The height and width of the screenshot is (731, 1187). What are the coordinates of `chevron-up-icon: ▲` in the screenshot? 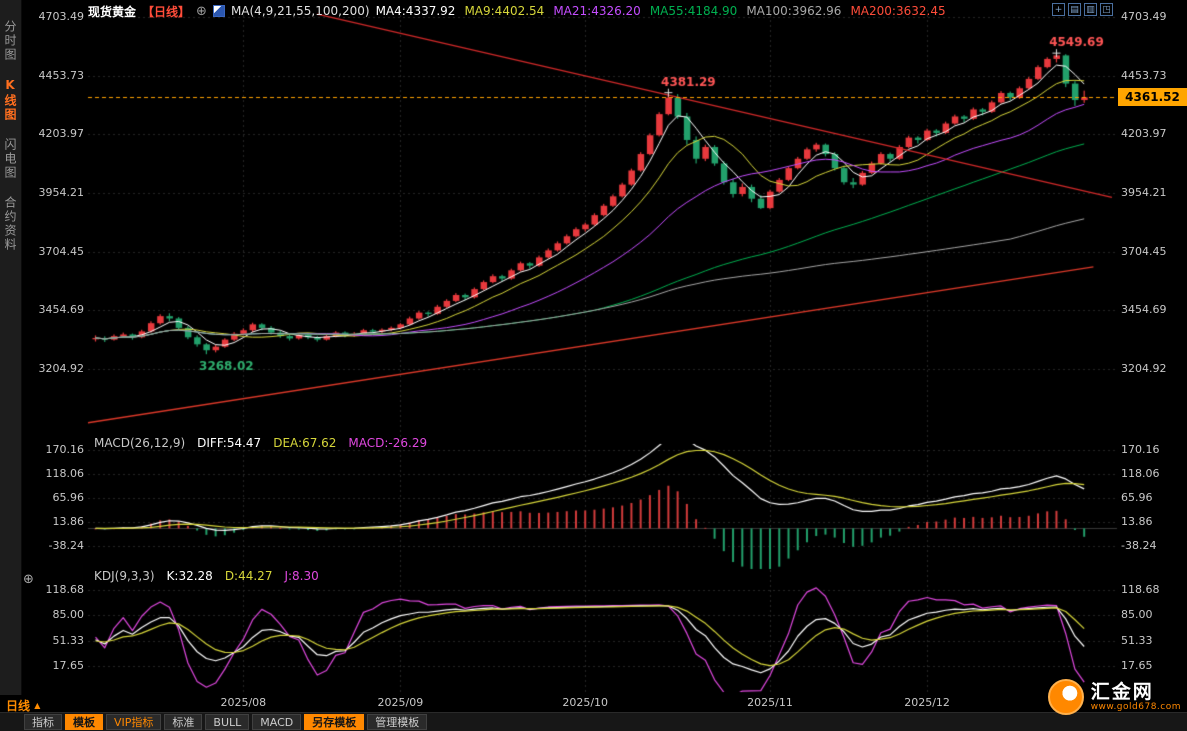 It's located at (37, 705).